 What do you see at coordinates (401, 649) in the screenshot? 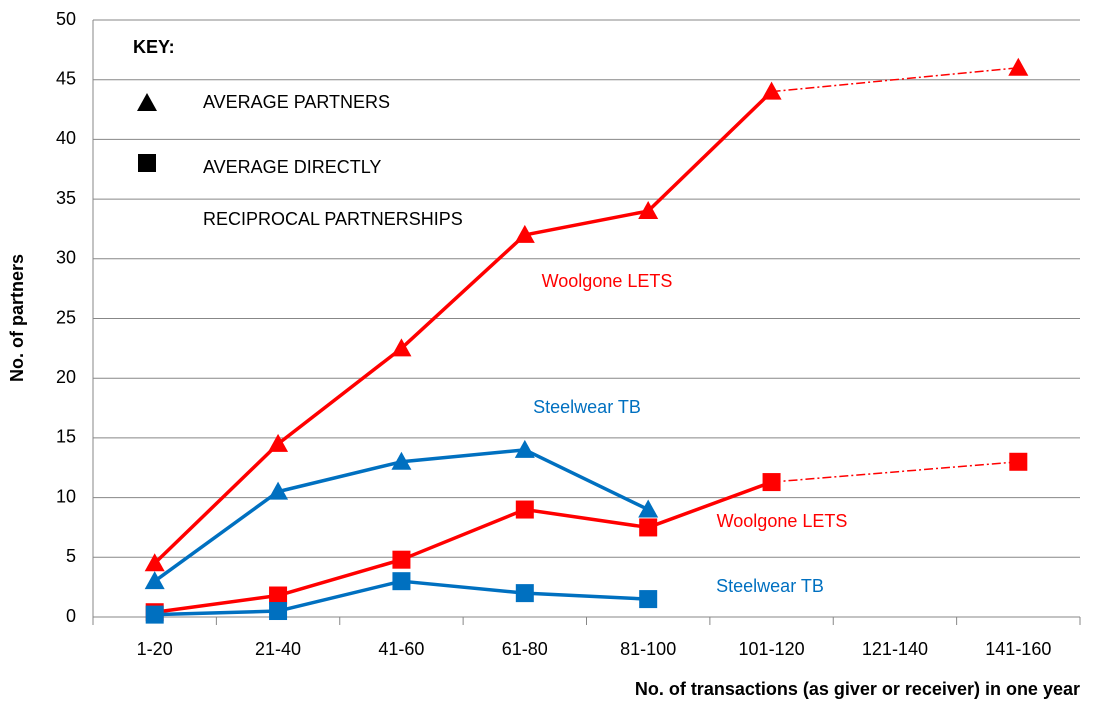
I see `x-tick-label: 41-60` at bounding box center [401, 649].